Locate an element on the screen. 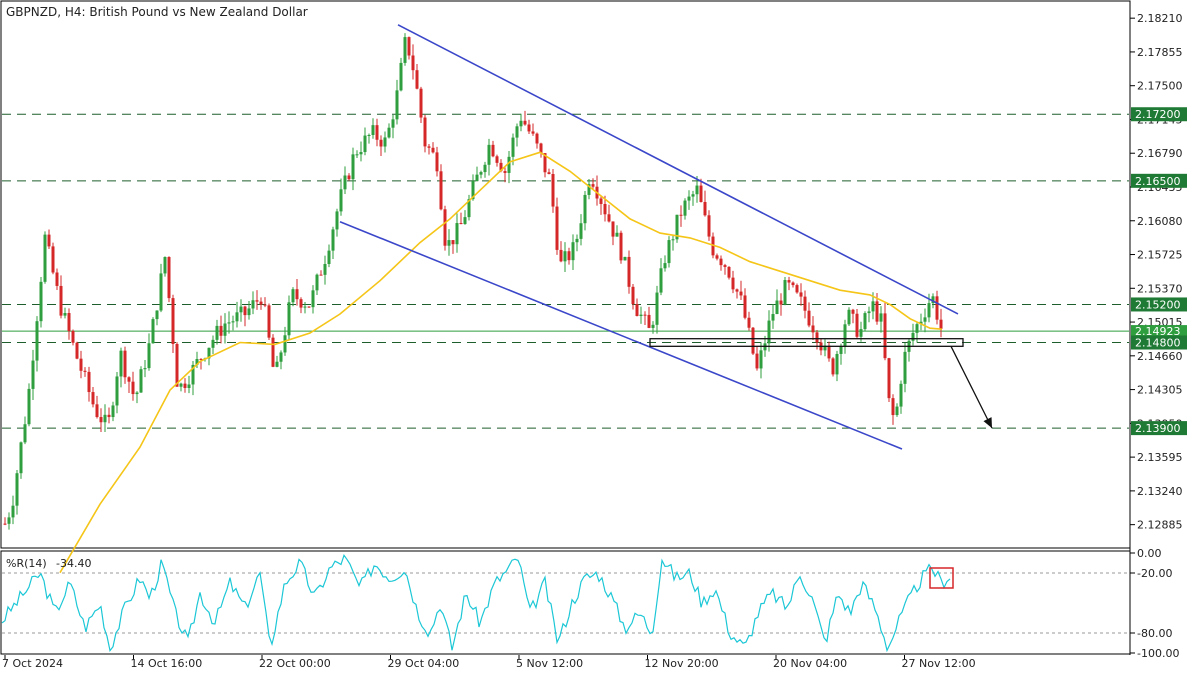  indicator-levels is located at coordinates (565, 603).